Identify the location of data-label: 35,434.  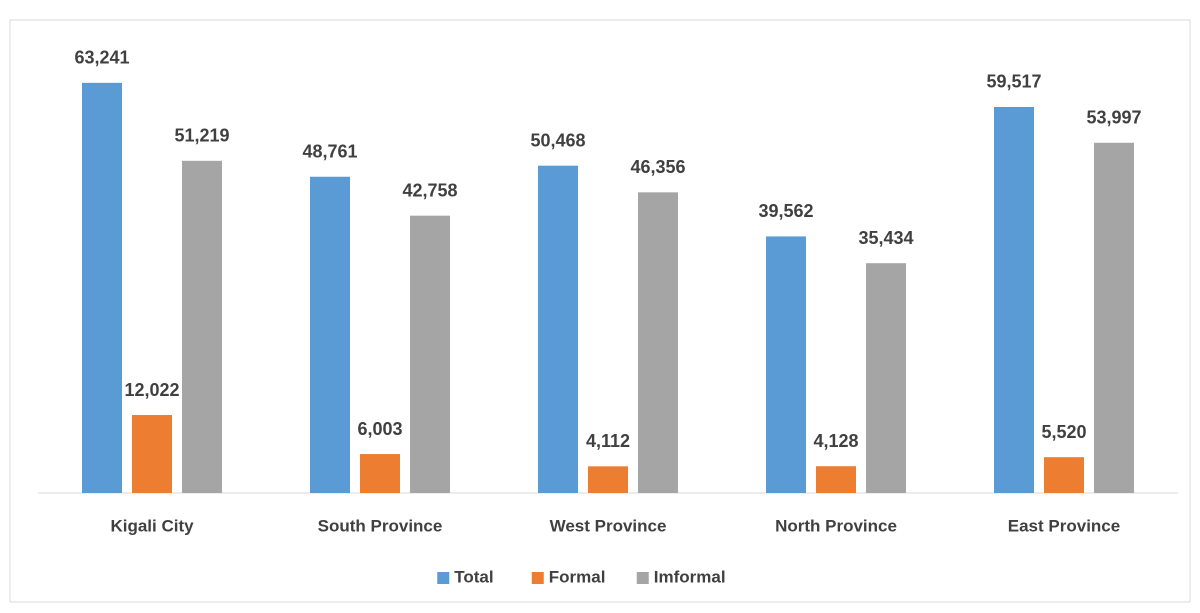
(885, 238).